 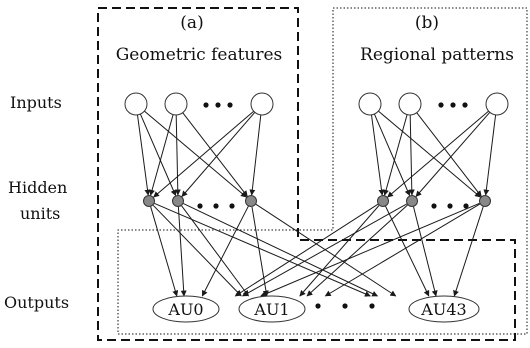 I want to click on output-label-au0: AU0, so click(x=185, y=309).